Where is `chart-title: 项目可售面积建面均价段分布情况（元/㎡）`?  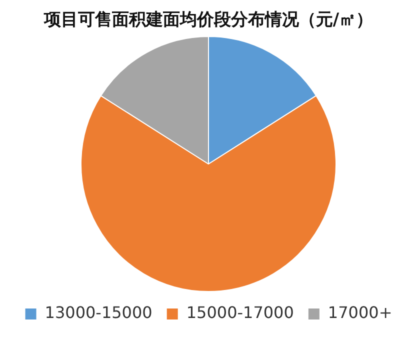
chart-title: 项目可售面积建面均价段分布情况（元/㎡） is located at coordinates (208, 20).